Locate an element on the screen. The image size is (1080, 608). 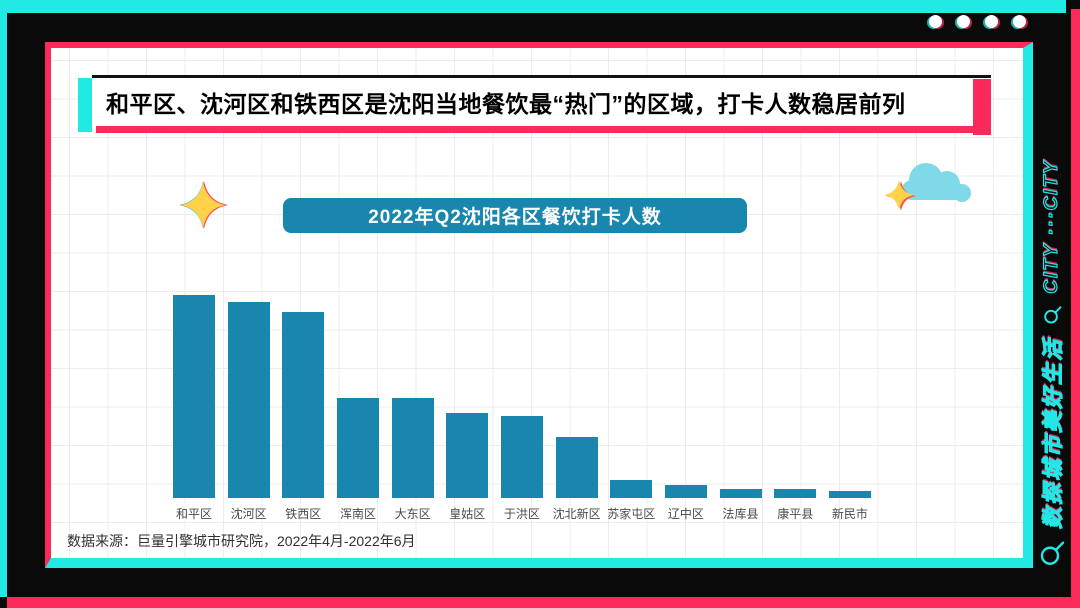
bar-column: 康平县 is located at coordinates (795, 407).